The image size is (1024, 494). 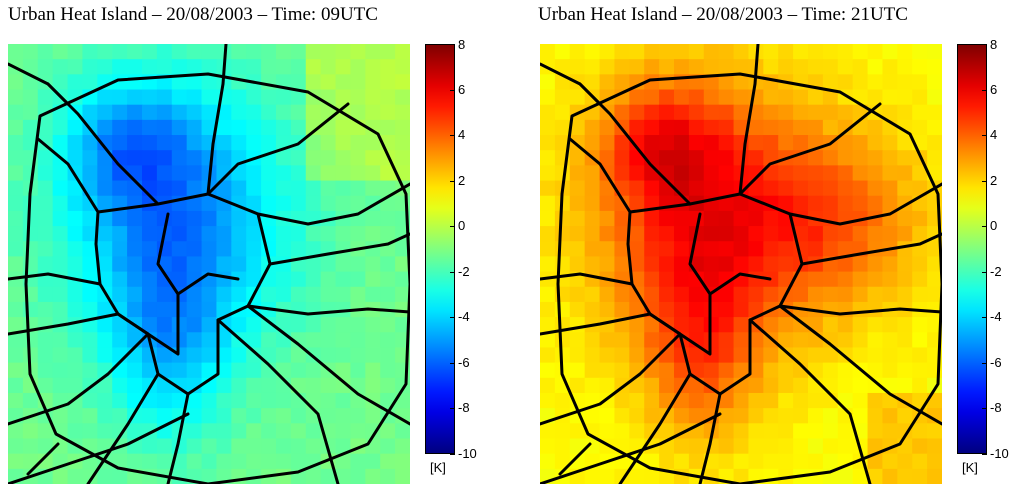 I want to click on colorbar-tick-label: 6, so click(x=994, y=89).